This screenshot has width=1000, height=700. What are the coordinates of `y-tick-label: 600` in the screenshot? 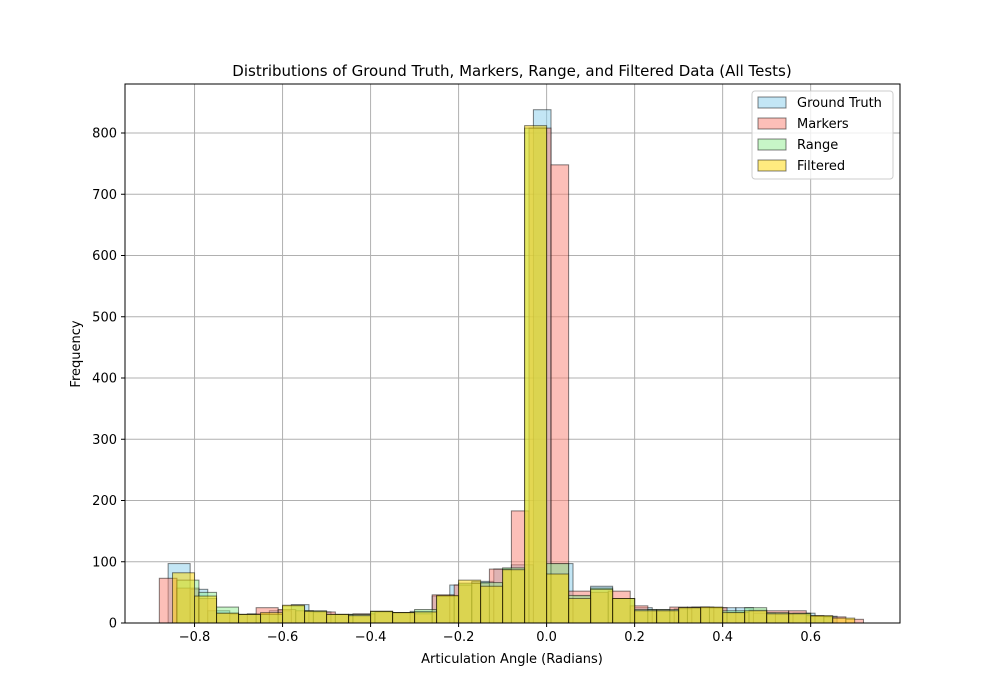 It's located at (104, 256).